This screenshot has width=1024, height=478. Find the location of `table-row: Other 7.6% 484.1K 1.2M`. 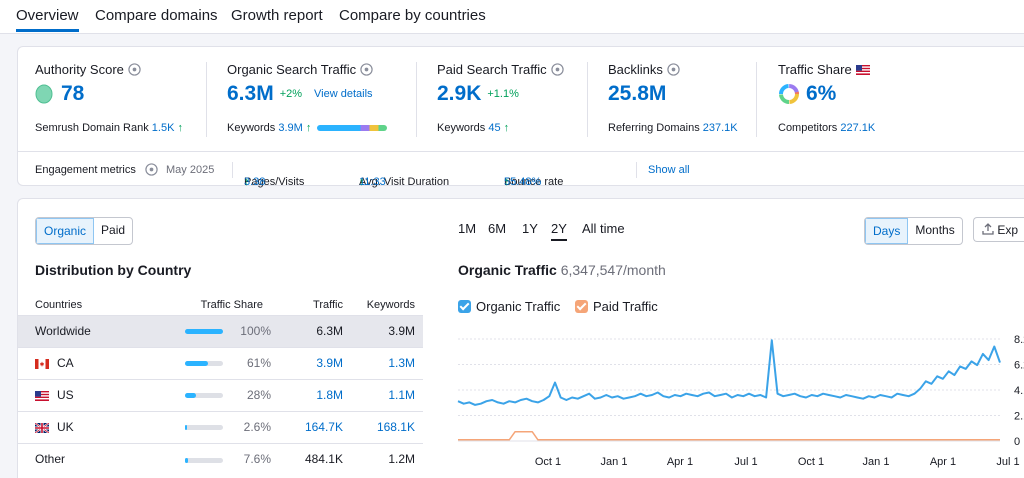

table-row: Other 7.6% 484.1K 1.2M is located at coordinates (220, 458).